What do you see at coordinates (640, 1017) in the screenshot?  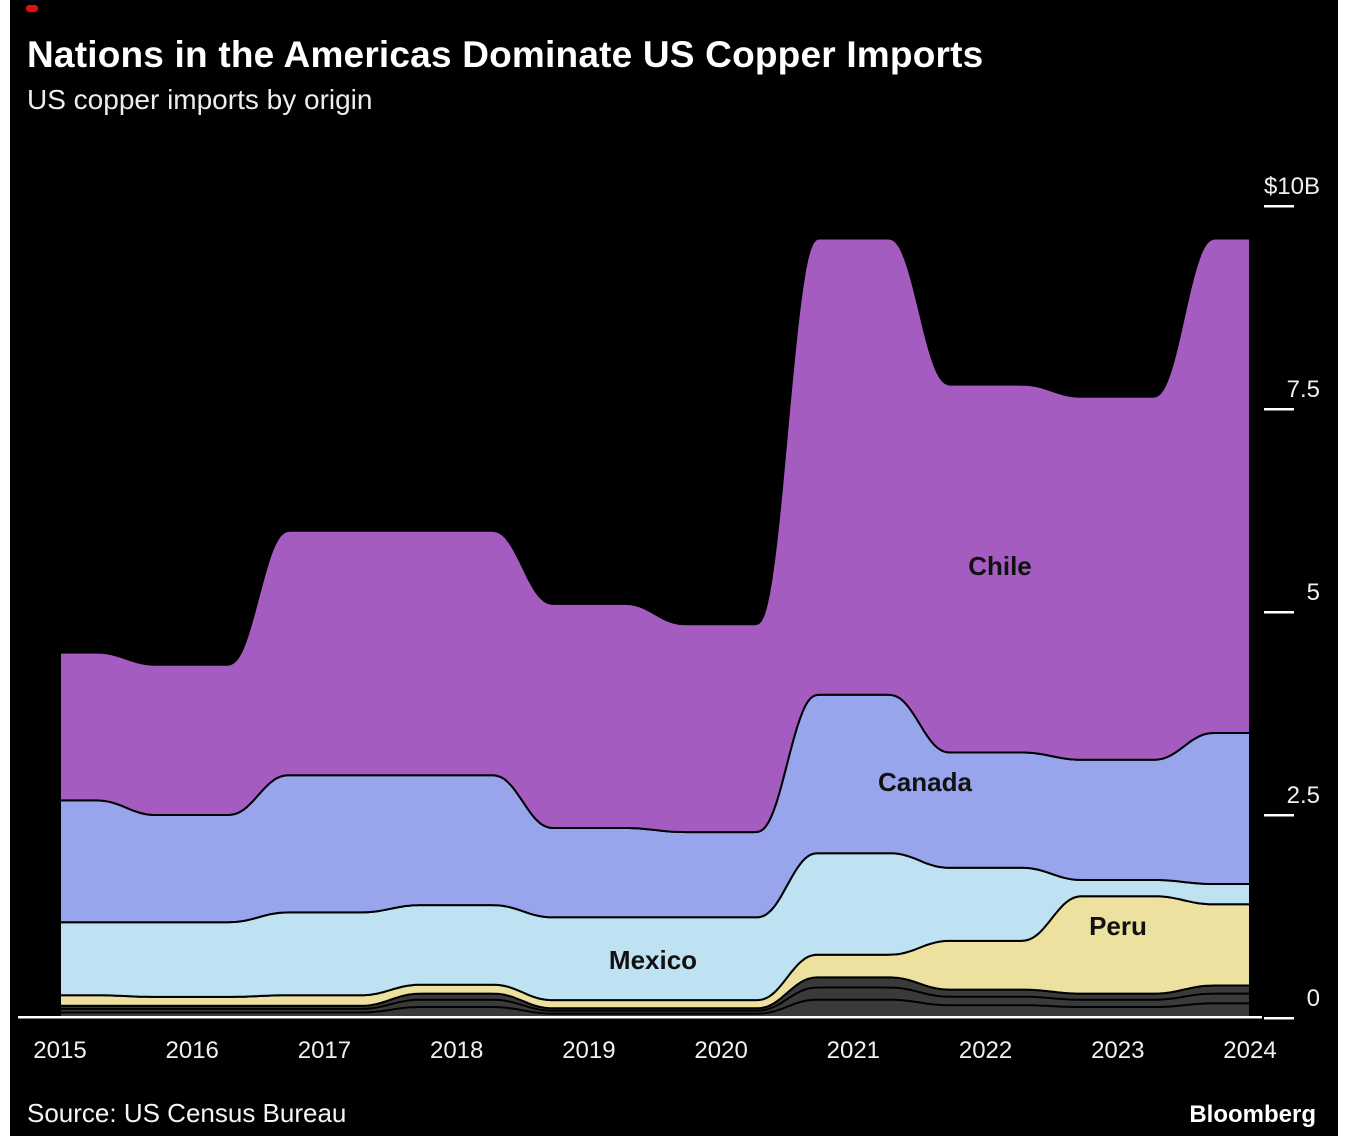 I see `x-axis-line` at bounding box center [640, 1017].